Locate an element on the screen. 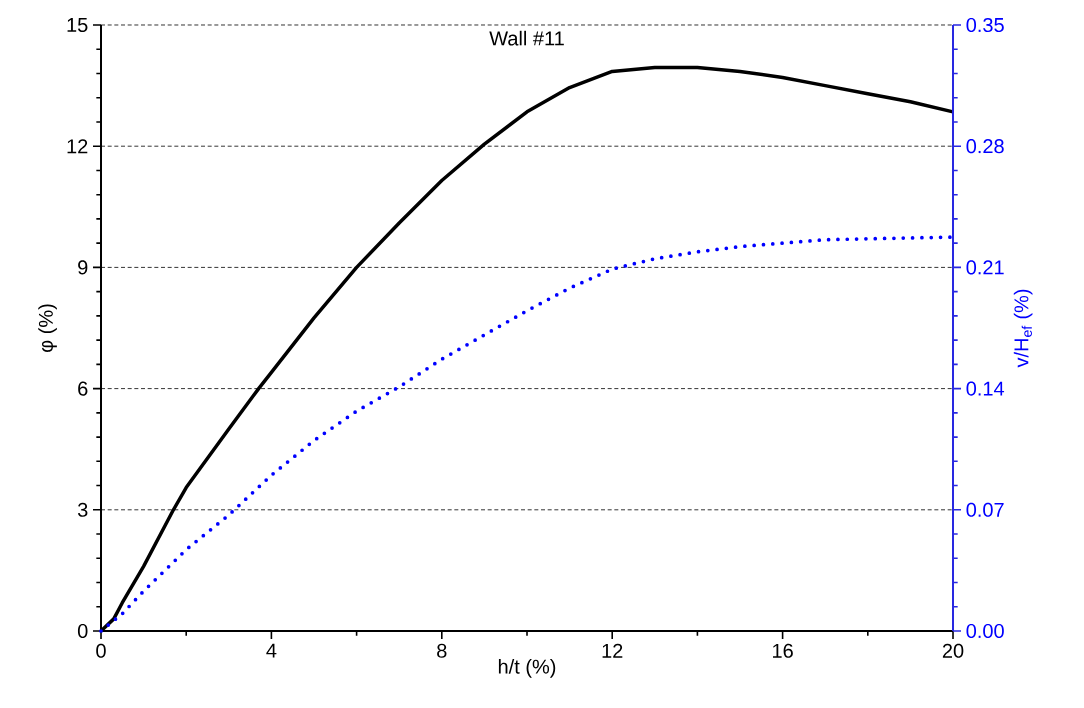  x-axis-title: h/t (%) is located at coordinates (527, 668).